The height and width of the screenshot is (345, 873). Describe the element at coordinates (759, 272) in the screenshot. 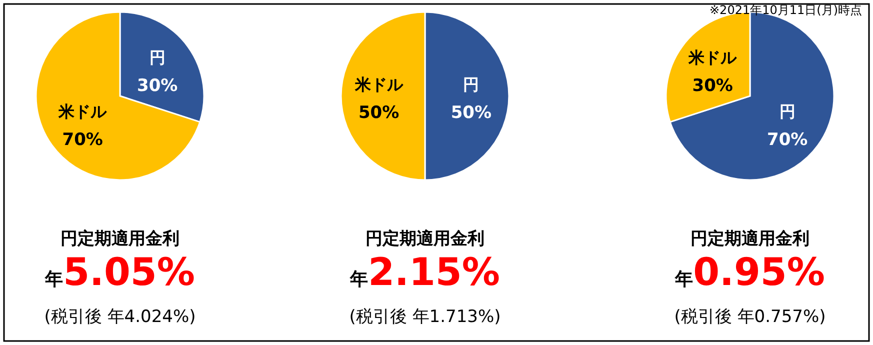

I see `text: 0.95%` at that location.